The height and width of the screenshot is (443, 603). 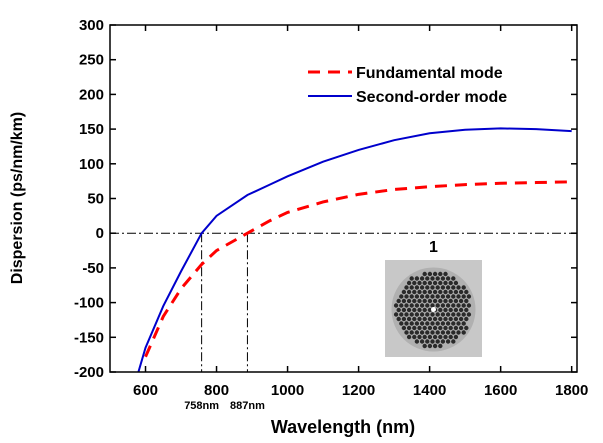 I want to click on y-tick-label: 200, so click(x=91, y=94).